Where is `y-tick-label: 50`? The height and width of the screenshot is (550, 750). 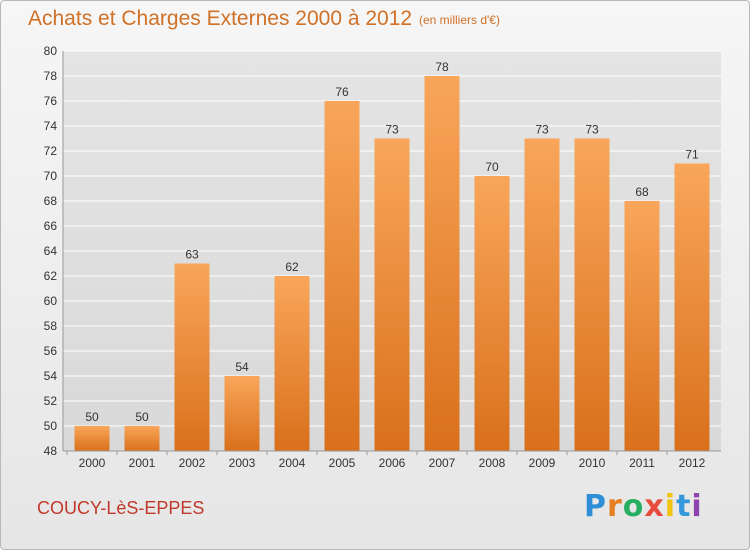
y-tick-label: 50 is located at coordinates (51, 426).